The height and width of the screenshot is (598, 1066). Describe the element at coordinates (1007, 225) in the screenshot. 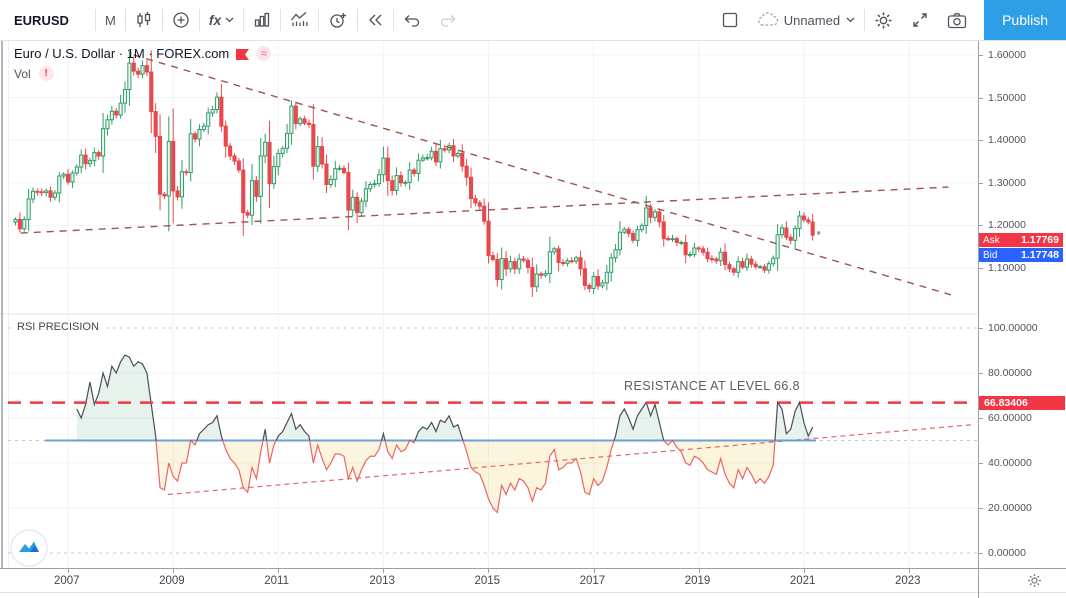

I see `price-tick-label: 1.20000` at that location.